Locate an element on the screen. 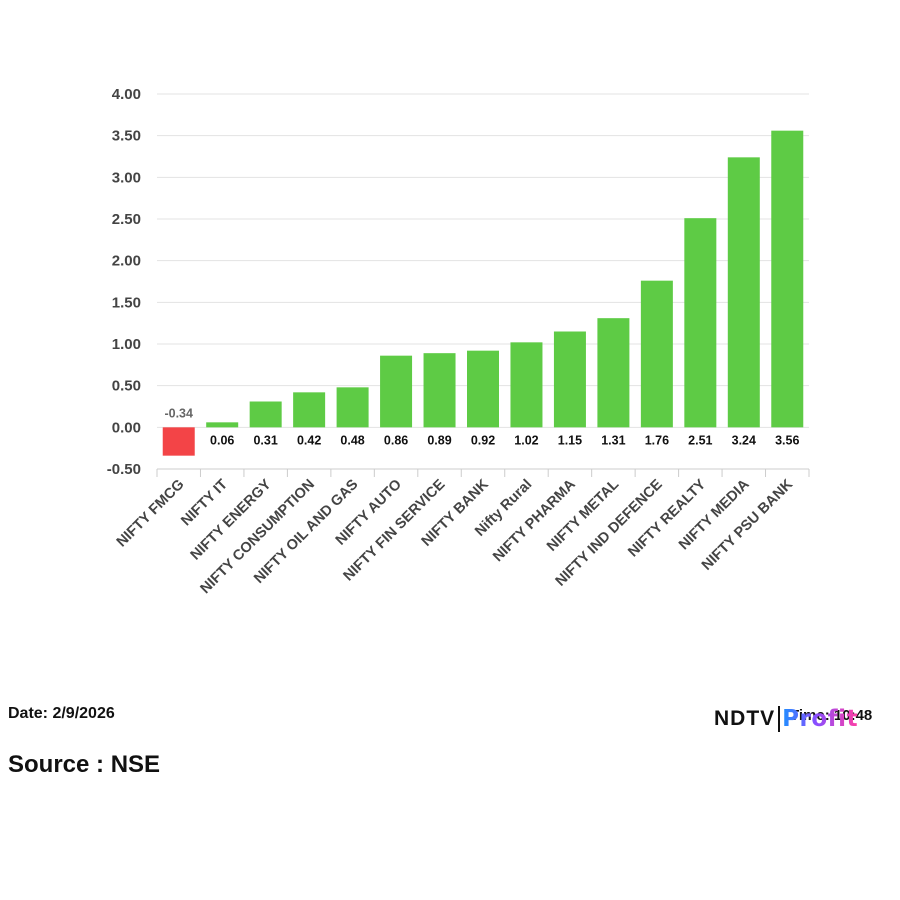 Image resolution: width=900 pixels, height=900 pixels. y-tick-label: 2.00 is located at coordinates (126, 261).